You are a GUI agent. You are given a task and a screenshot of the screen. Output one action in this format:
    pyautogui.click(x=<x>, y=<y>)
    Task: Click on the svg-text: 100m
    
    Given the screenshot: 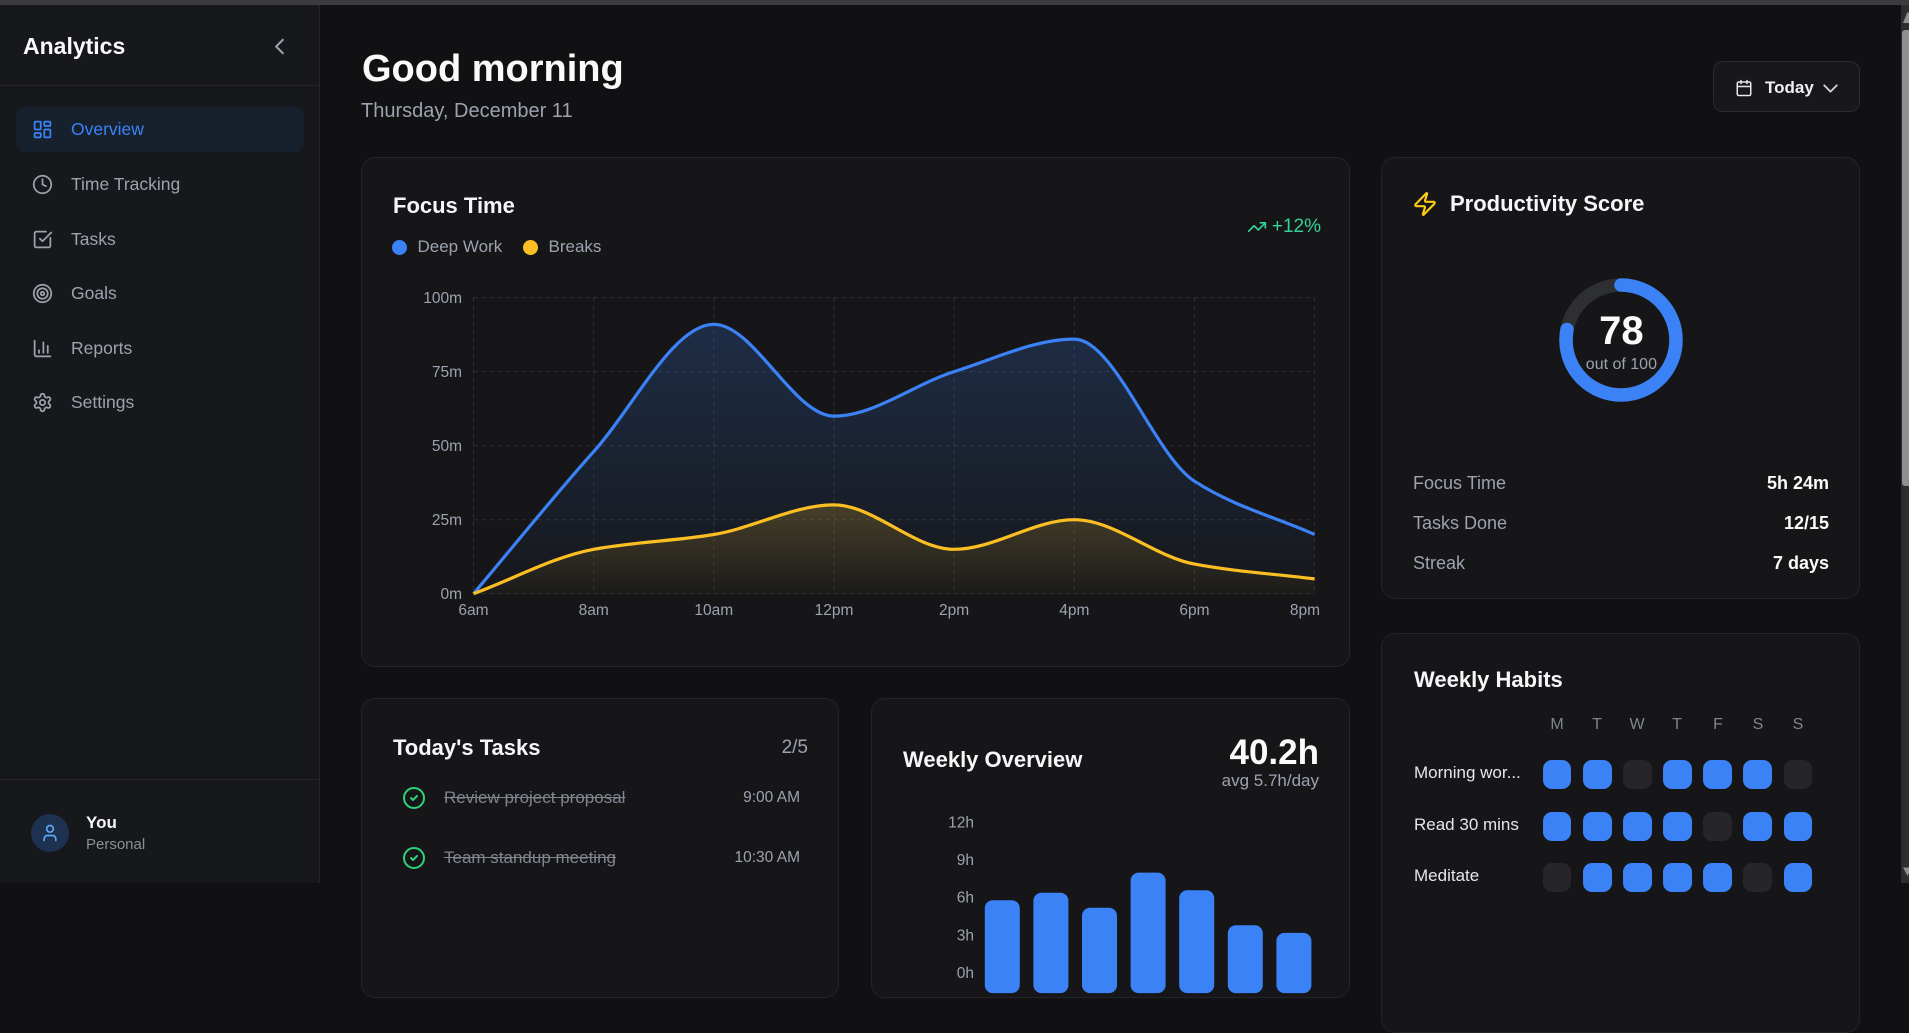 What is the action you would take?
    pyautogui.click(x=442, y=298)
    